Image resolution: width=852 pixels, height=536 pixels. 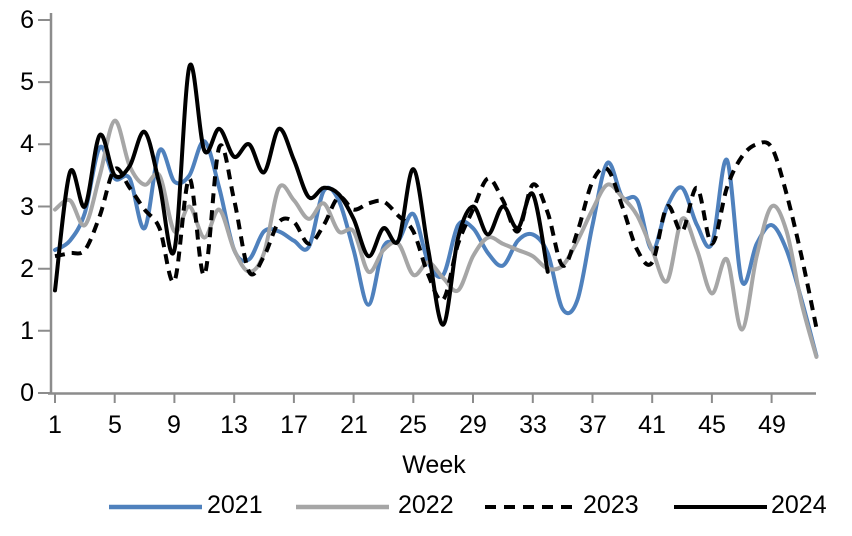 I want to click on x-tick-label: 1, so click(x=55, y=425).